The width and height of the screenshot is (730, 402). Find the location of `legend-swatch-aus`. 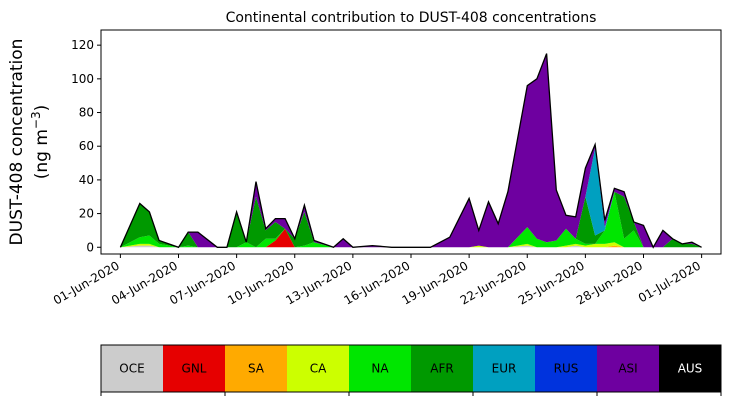

legend-swatch-aus is located at coordinates (690, 368).